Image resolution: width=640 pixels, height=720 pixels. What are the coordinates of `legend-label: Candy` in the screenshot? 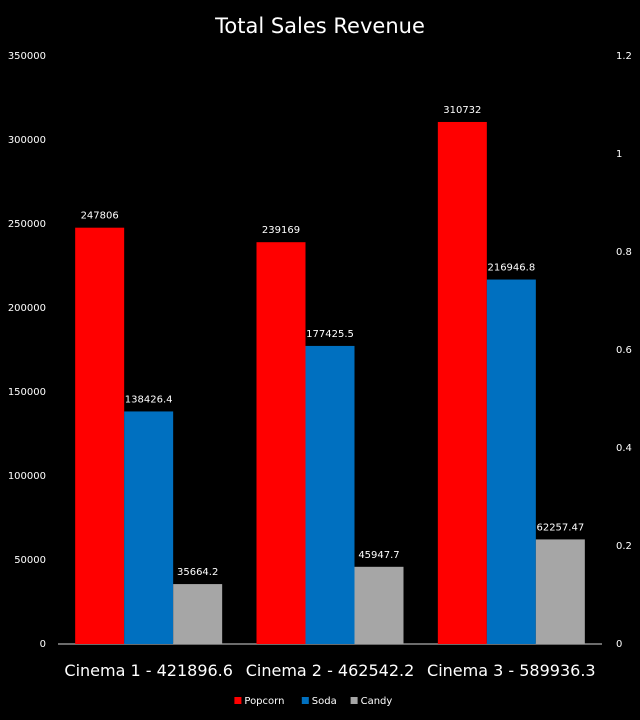 It's located at (377, 701).